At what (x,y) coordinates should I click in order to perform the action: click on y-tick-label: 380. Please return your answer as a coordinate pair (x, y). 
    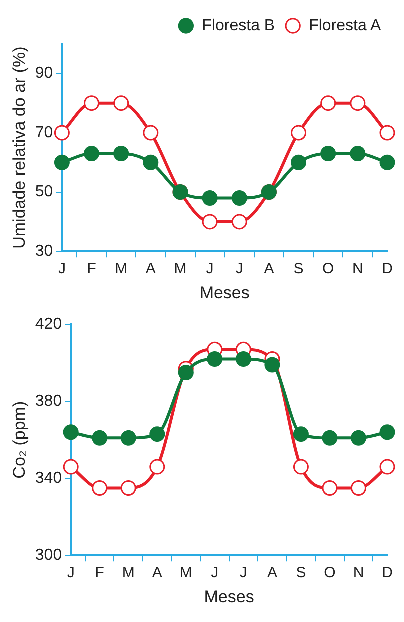
    Looking at the image, I should click on (48, 401).